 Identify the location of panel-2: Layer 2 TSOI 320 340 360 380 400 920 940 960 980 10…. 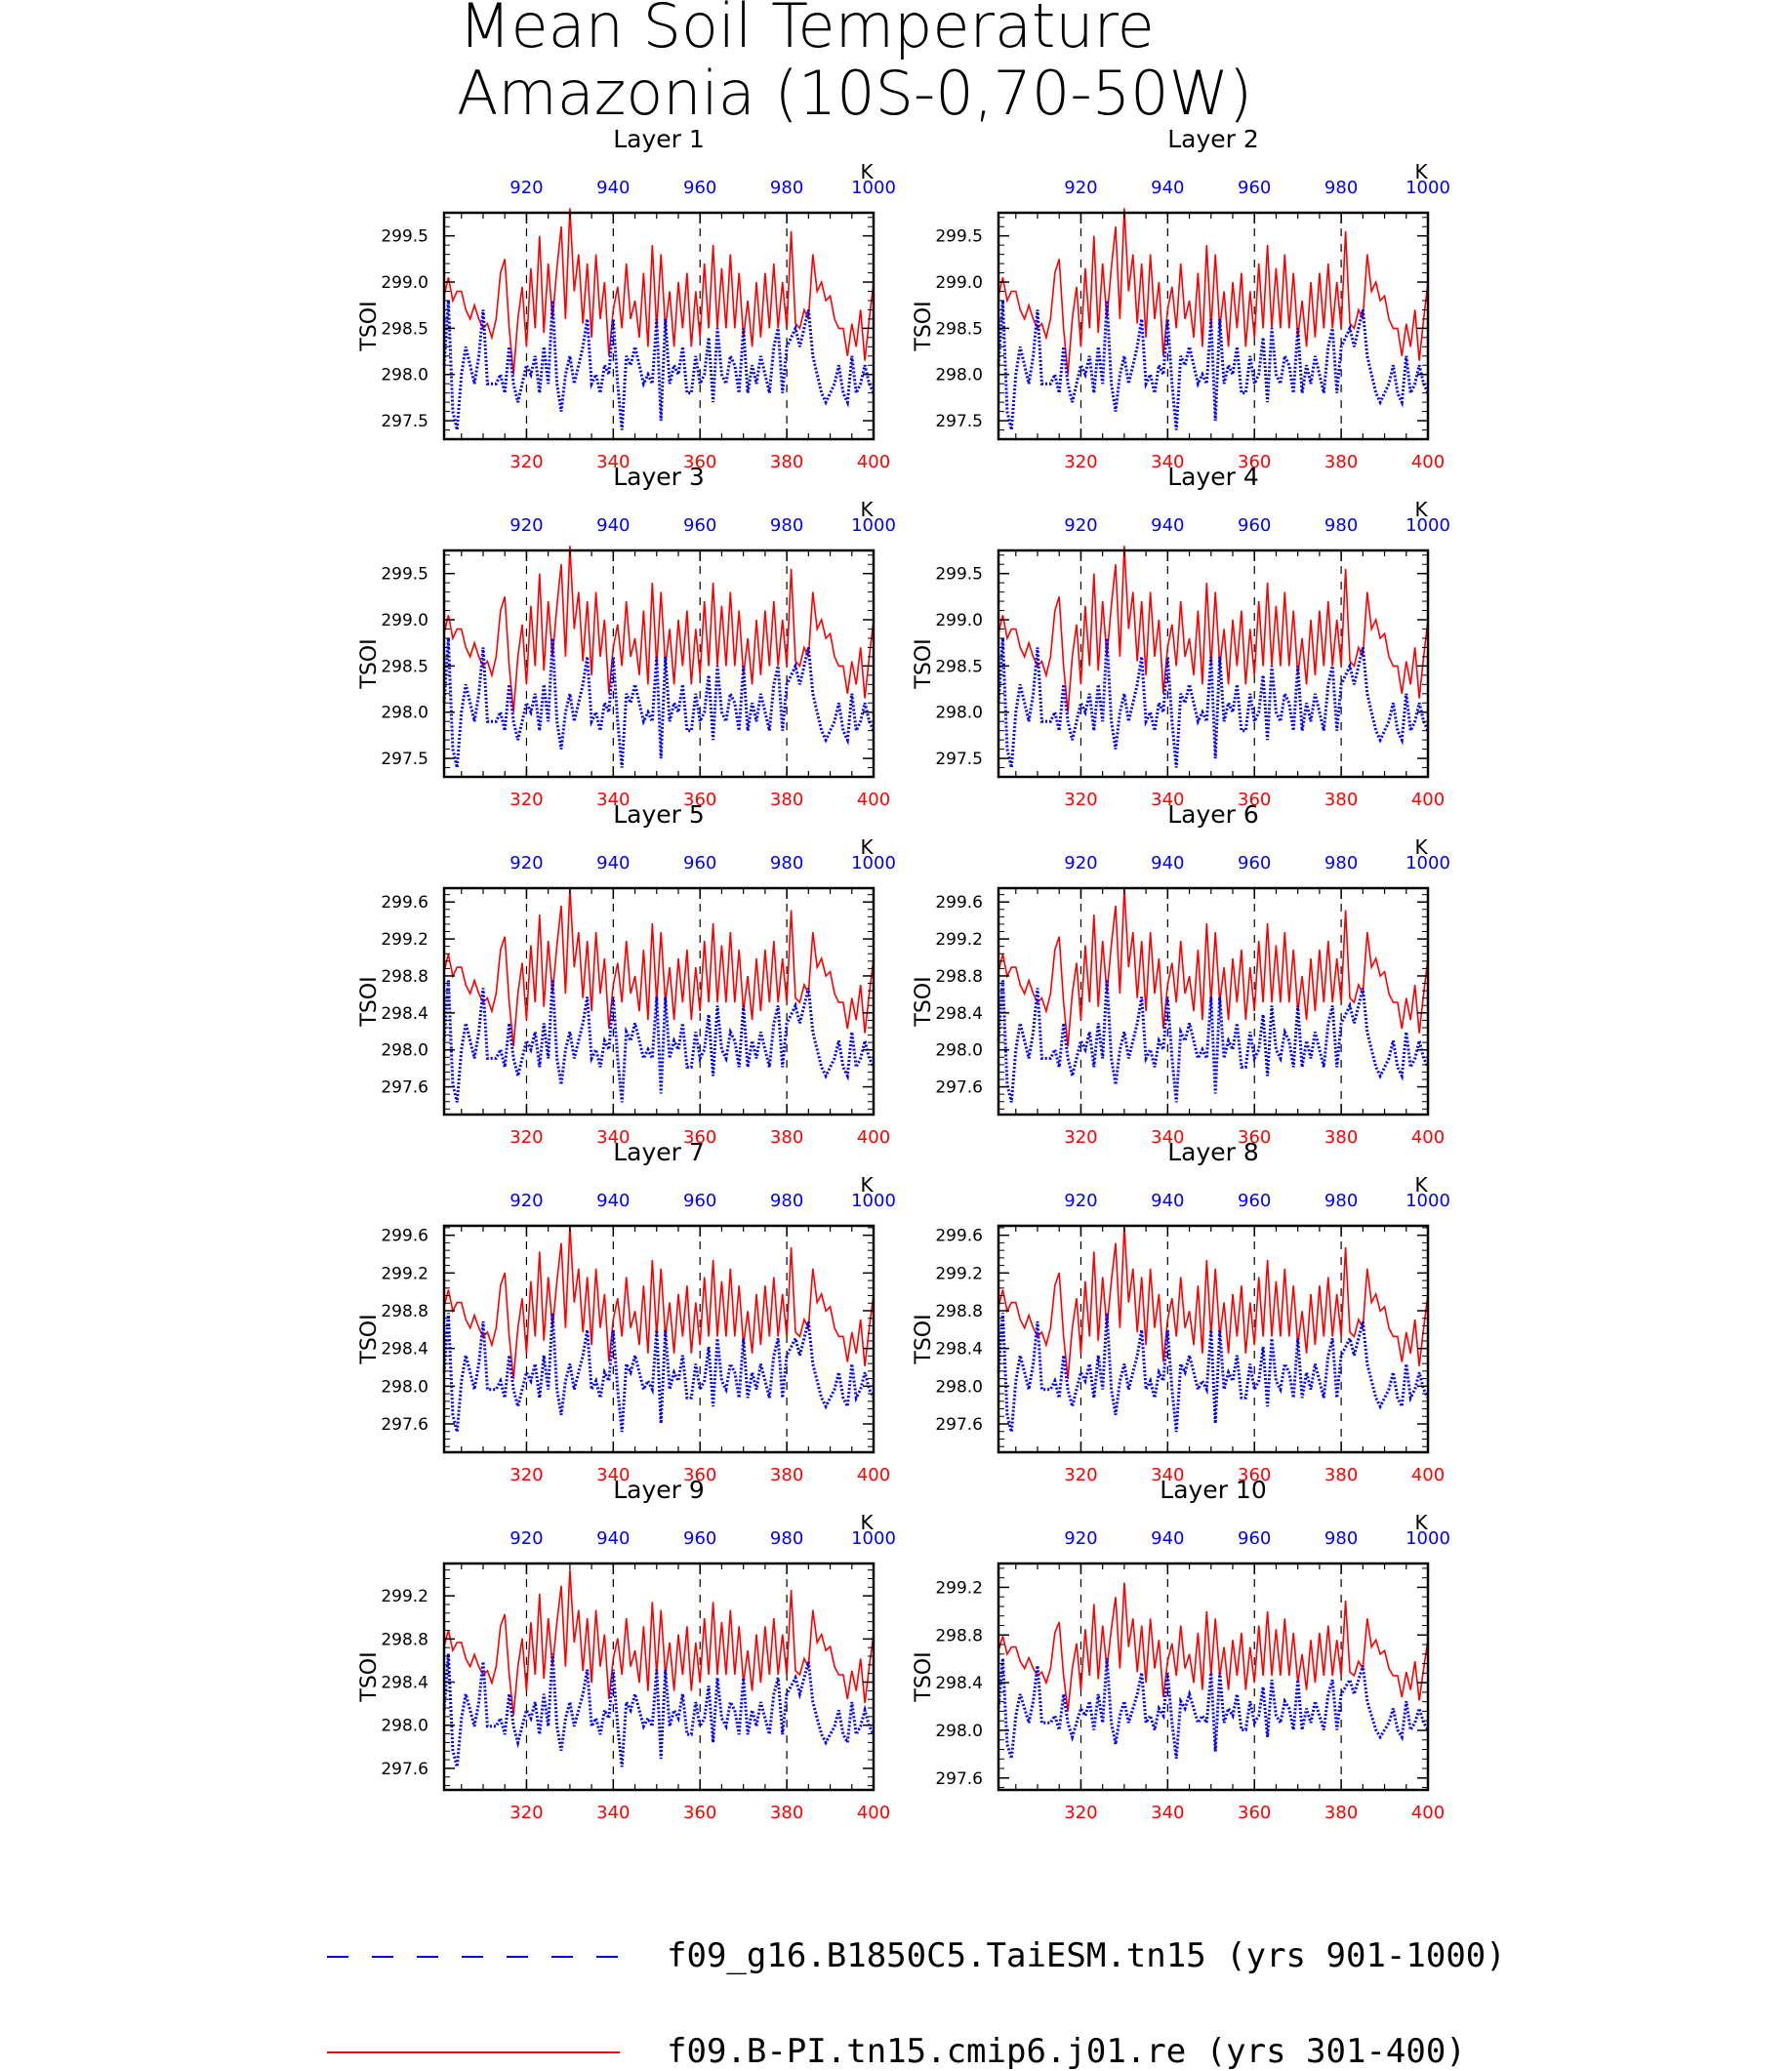
(1181, 298).